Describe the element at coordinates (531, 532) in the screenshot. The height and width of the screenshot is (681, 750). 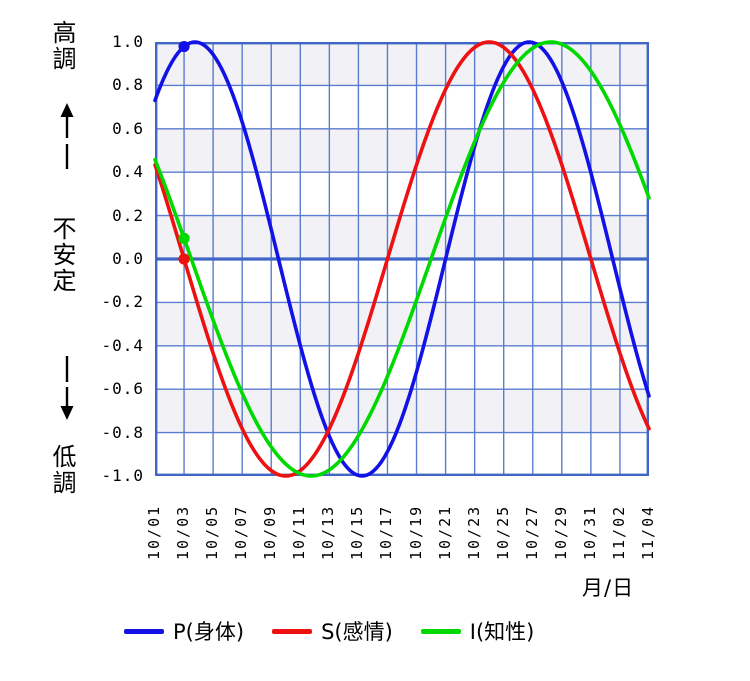
I see `x-tick-label: 10/27` at that location.